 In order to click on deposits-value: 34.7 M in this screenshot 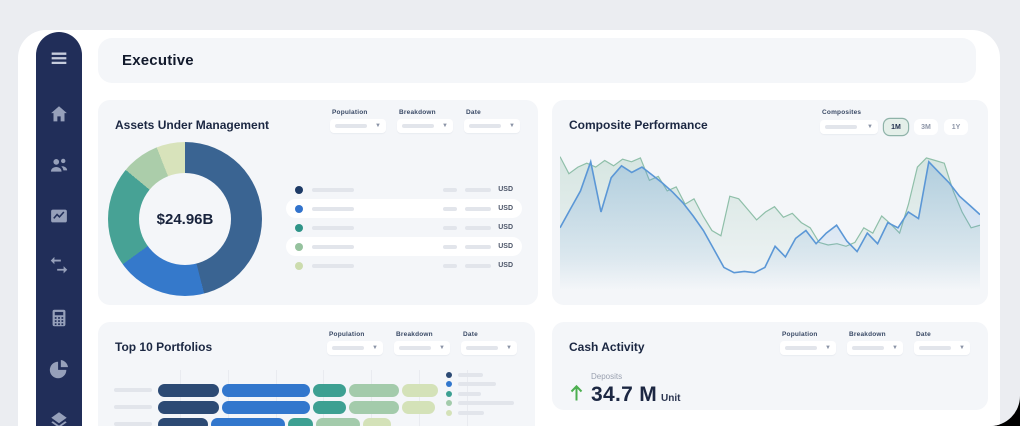, I will do `click(624, 394)`.